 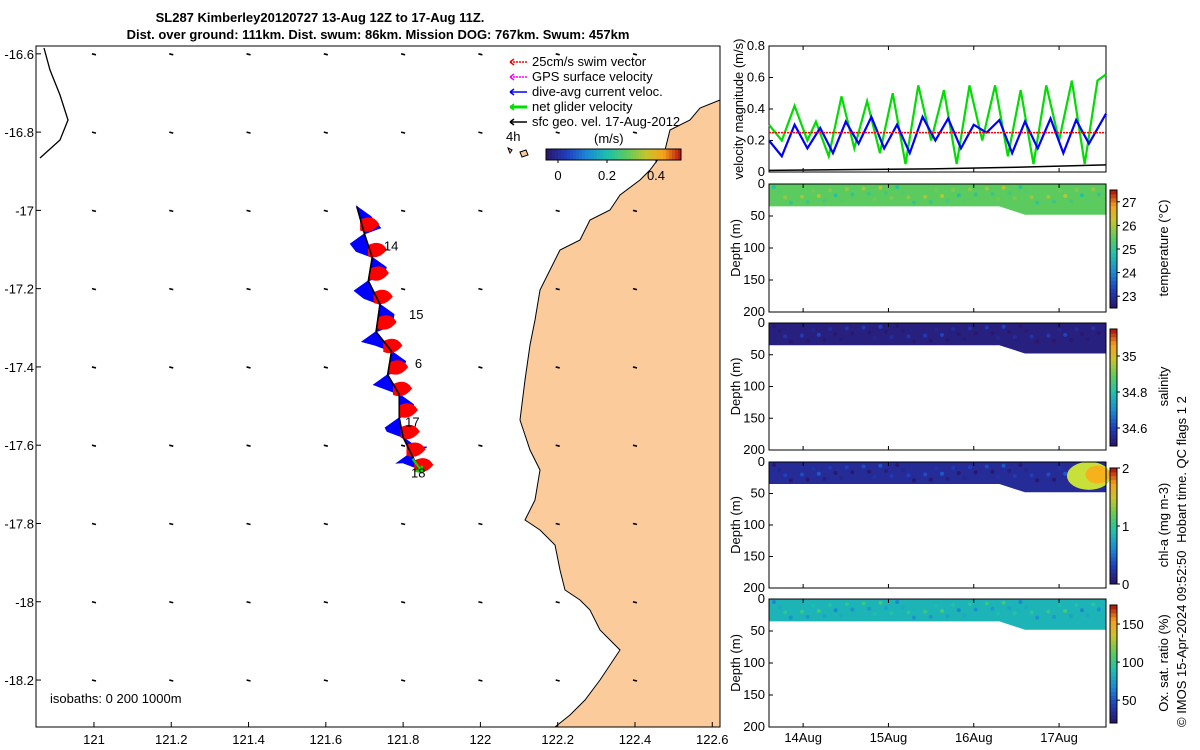 What do you see at coordinates (937, 338) in the screenshot?
I see `section-band` at bounding box center [937, 338].